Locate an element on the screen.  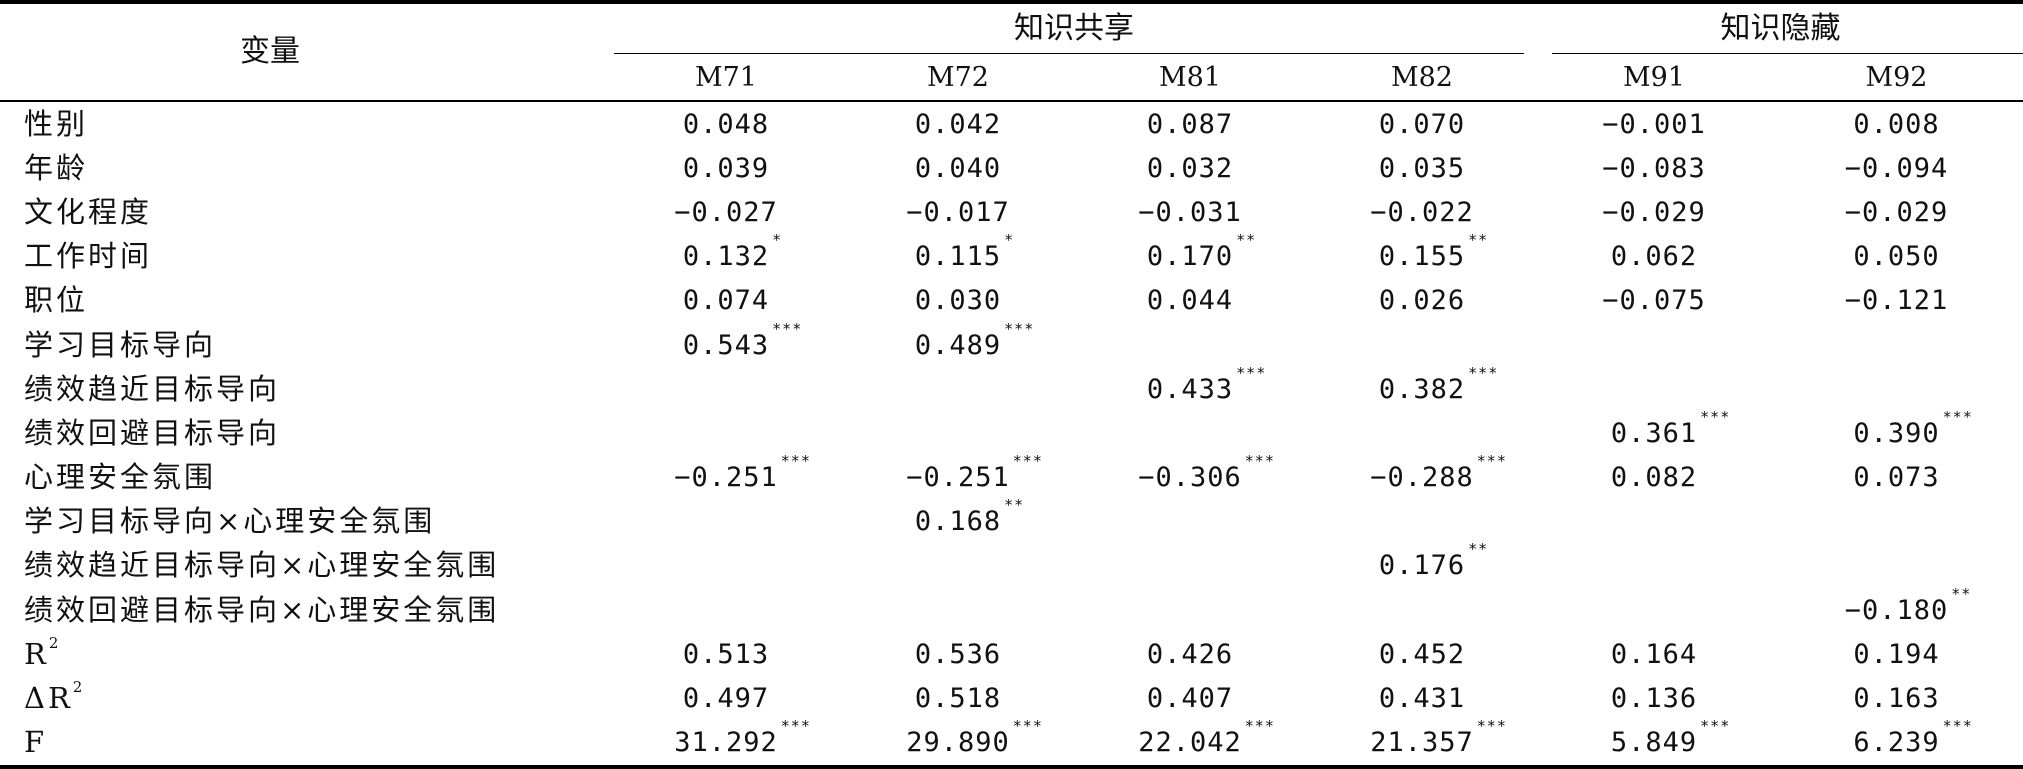
value-text: −0.001 is located at coordinates (1654, 124).